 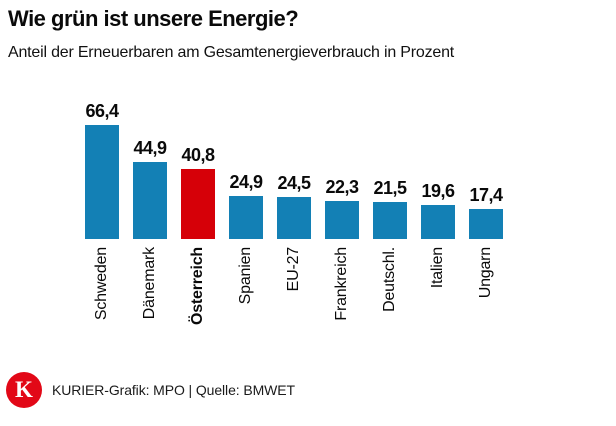 What do you see at coordinates (173, 390) in the screenshot?
I see `credit-line: KURIER-Grafik: MPO | Quelle: BMWET` at bounding box center [173, 390].